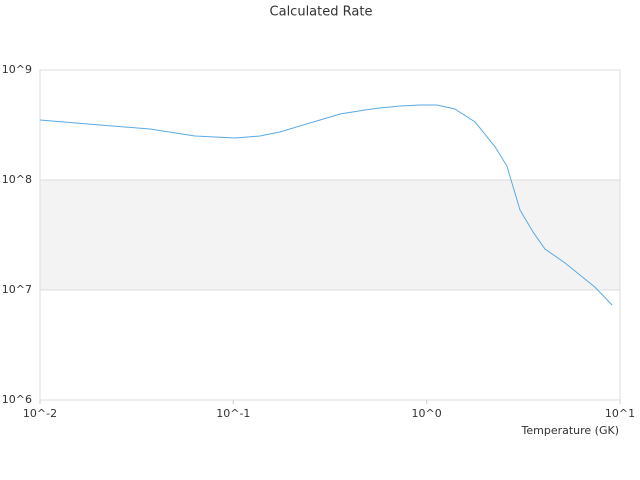 The width and height of the screenshot is (640, 480). What do you see at coordinates (570, 430) in the screenshot?
I see `x-axis-label: Temperature (GK)` at bounding box center [570, 430].